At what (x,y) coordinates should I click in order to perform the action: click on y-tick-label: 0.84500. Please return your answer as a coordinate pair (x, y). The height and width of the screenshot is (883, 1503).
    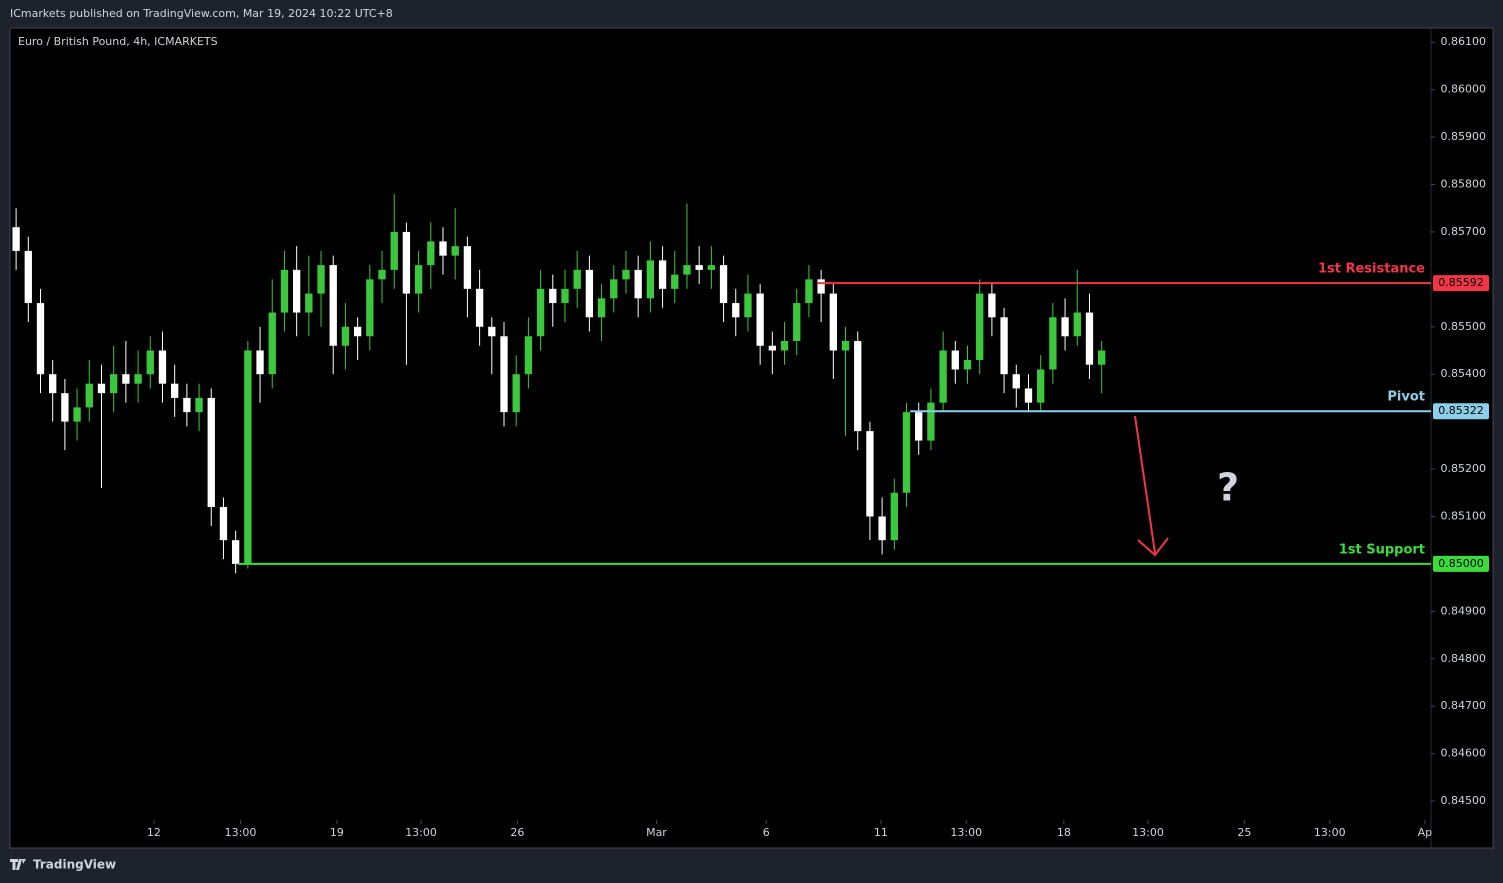
    Looking at the image, I should click on (1464, 800).